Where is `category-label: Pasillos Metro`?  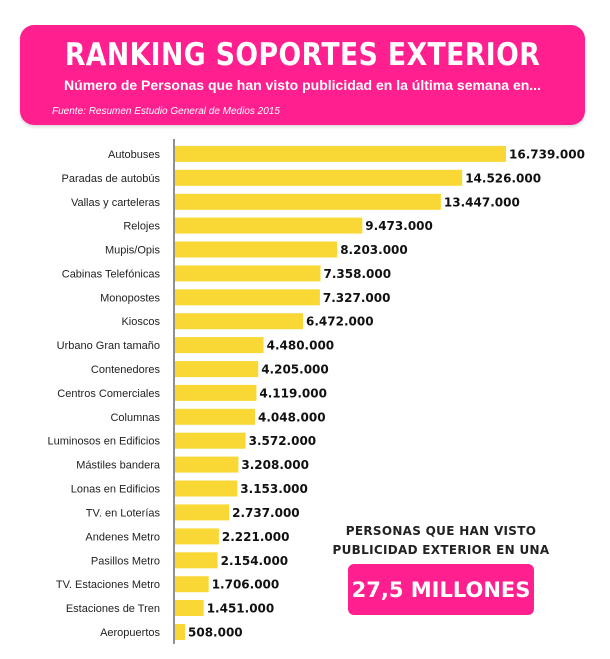
category-label: Pasillos Metro is located at coordinates (125, 561).